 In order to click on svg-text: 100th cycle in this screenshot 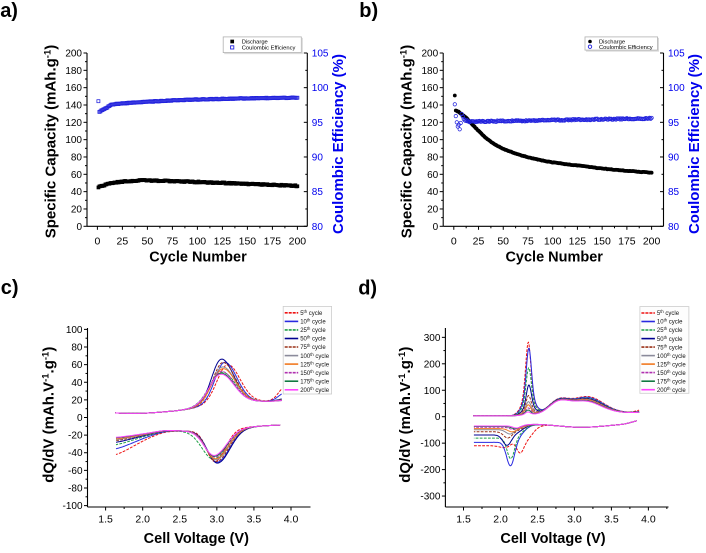, I will do `click(672, 356)`.